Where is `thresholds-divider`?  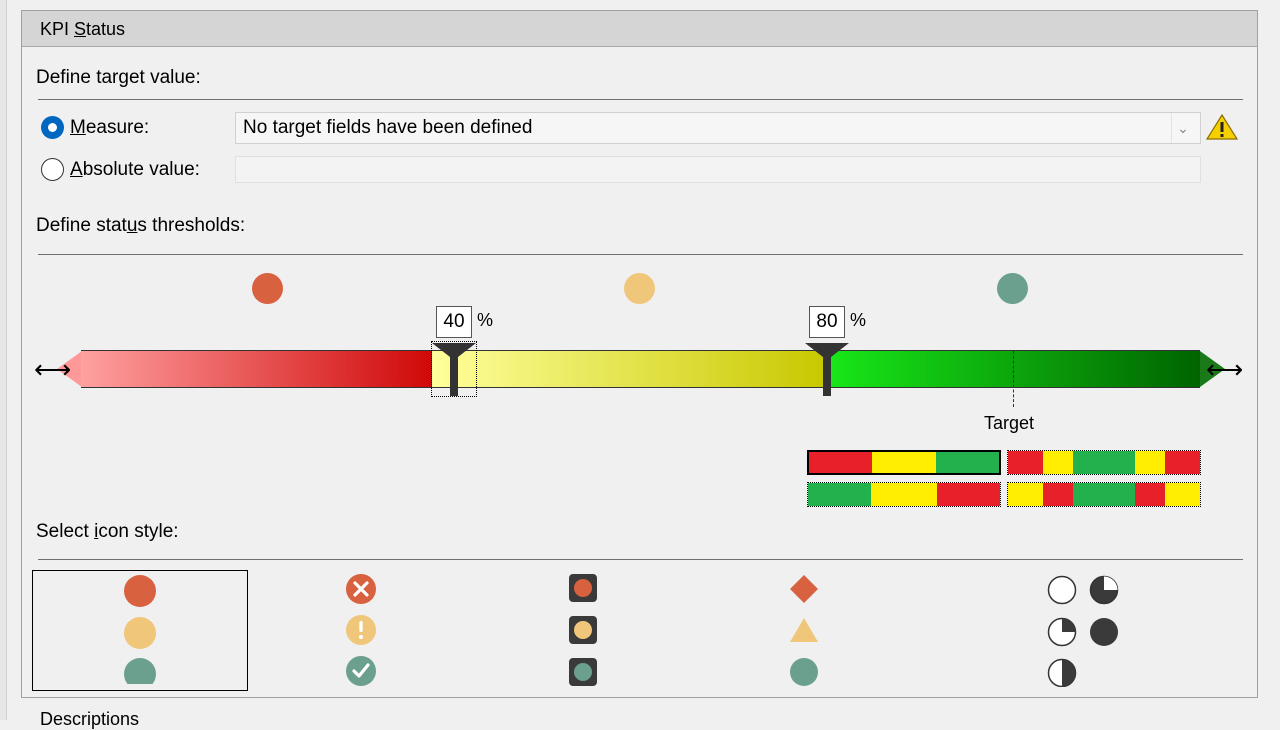 thresholds-divider is located at coordinates (640, 254).